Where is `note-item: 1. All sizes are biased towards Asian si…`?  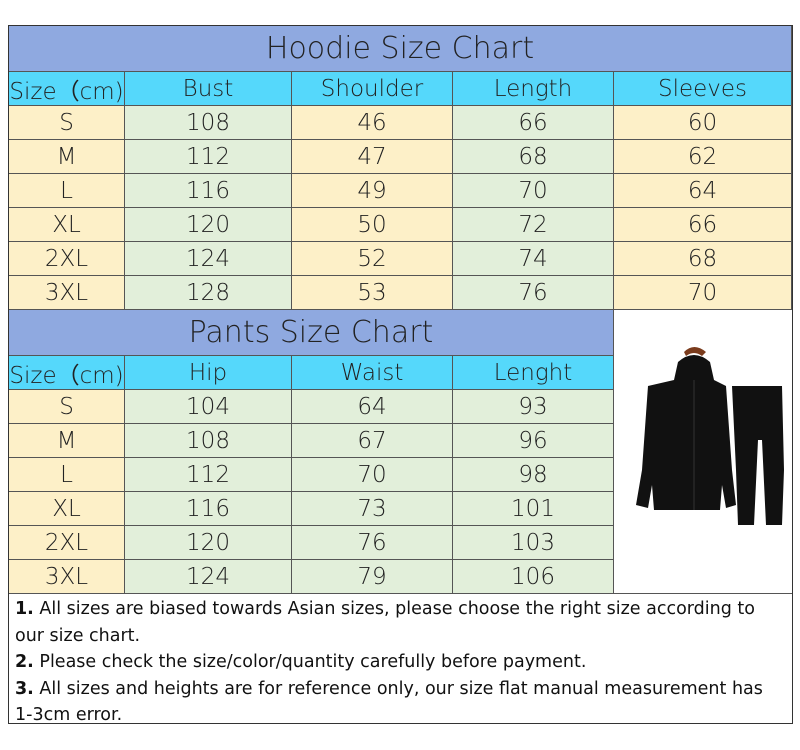
note-item: 1. All sizes are biased towards Asian si… is located at coordinates (400, 622).